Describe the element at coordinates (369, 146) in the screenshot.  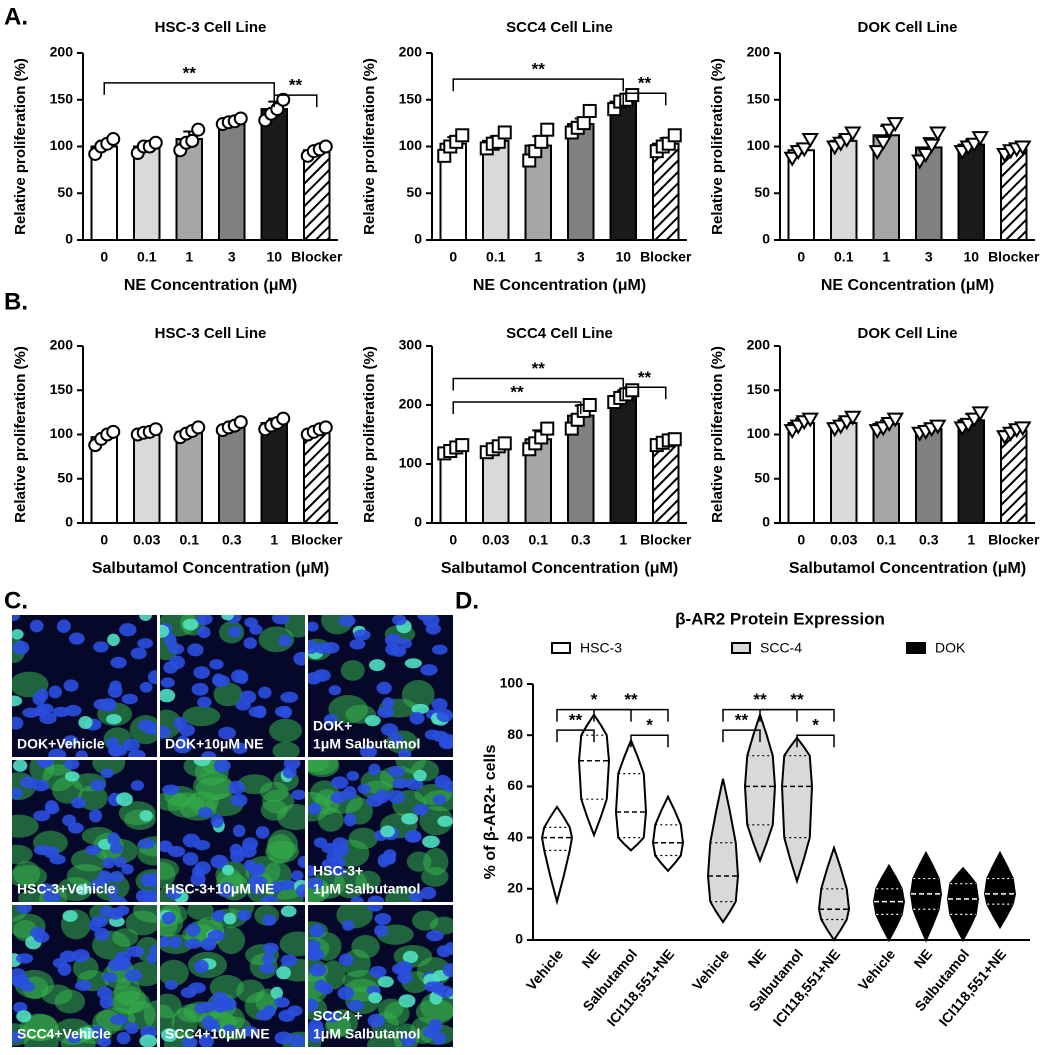
I see `y-axis-label: Relative proliferation (%)` at that location.